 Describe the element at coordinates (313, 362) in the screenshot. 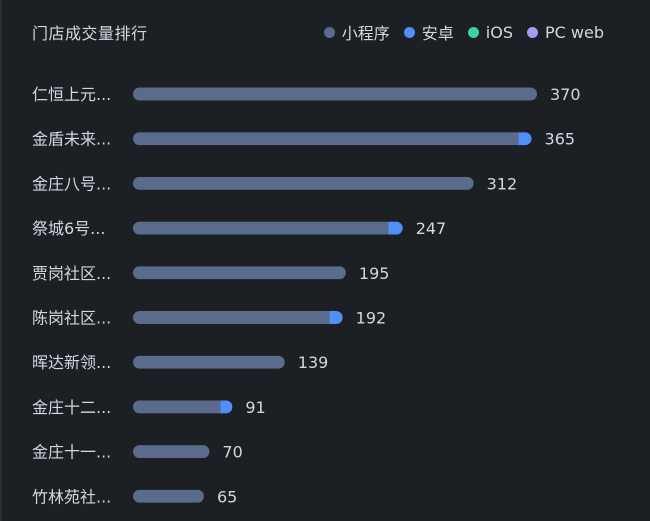

I see `value-label: 139` at that location.